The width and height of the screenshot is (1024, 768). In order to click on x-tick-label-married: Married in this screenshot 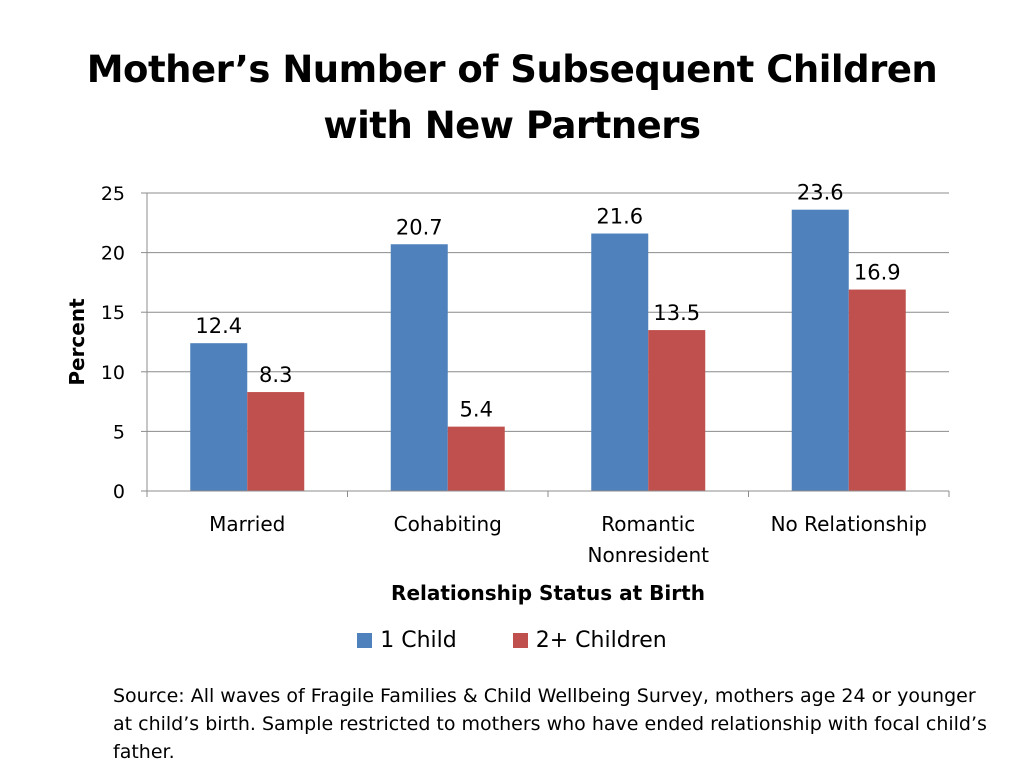, I will do `click(247, 524)`.